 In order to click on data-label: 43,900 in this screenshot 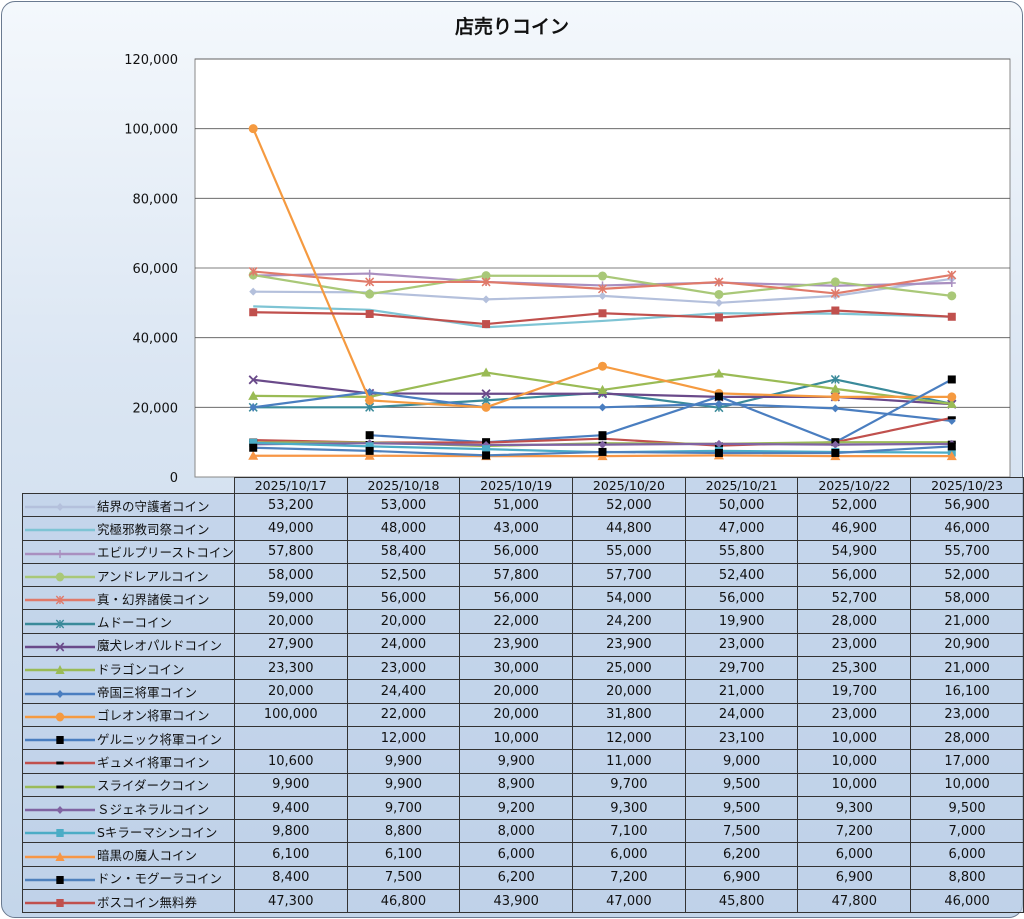, I will do `click(516, 901)`.